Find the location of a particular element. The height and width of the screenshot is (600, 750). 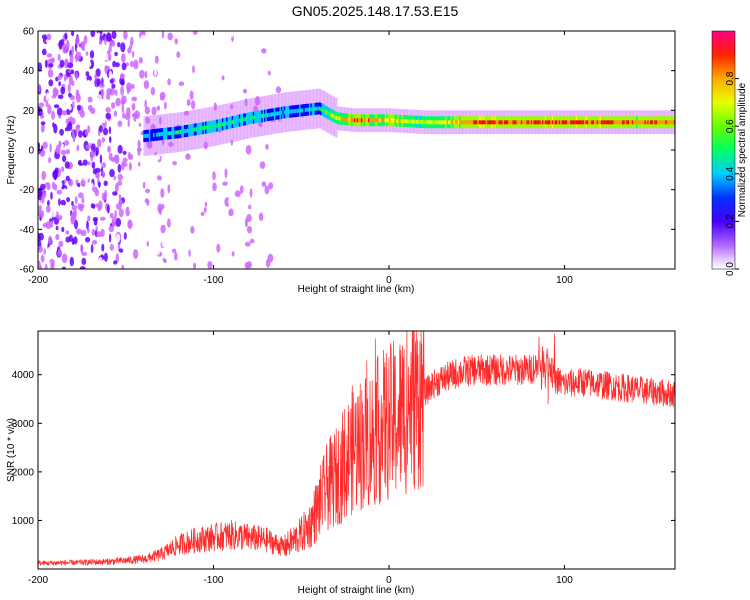

spectrogram-x-tick-label: -100 is located at coordinates (213, 280).